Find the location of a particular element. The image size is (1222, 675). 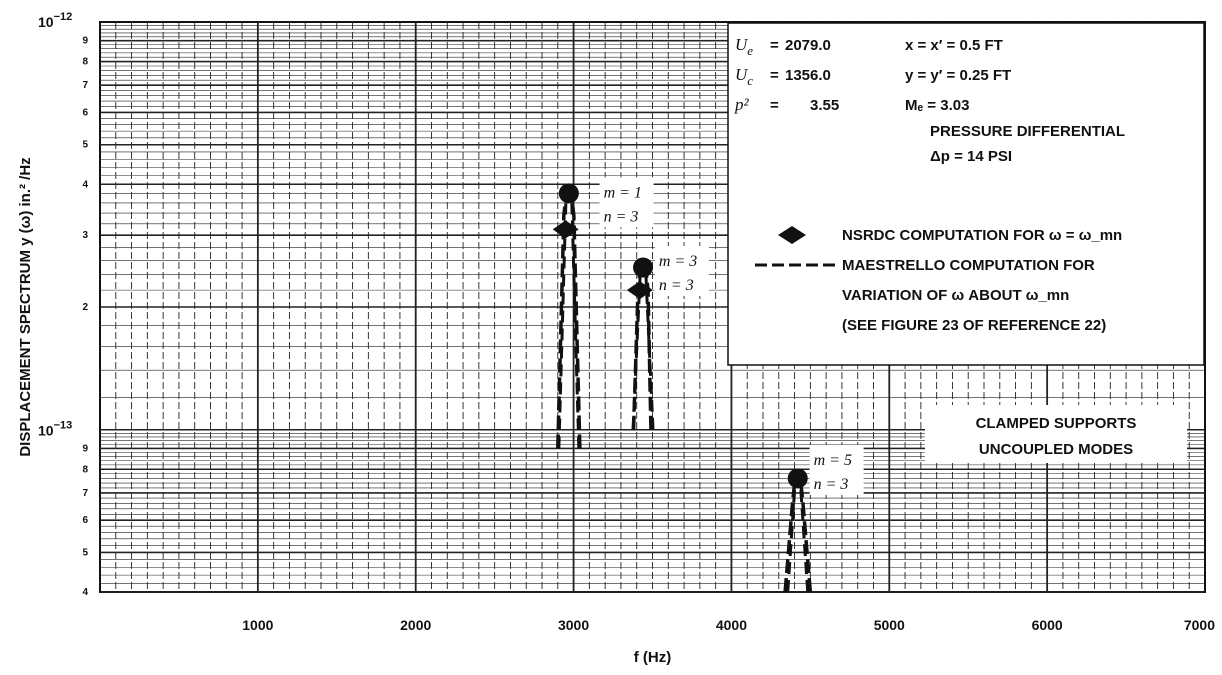

y-tick-labels: 10−12 10−13 9 8 7 6 5 4 3 2 9 8 7 6 5 4 is located at coordinates (63, 304).